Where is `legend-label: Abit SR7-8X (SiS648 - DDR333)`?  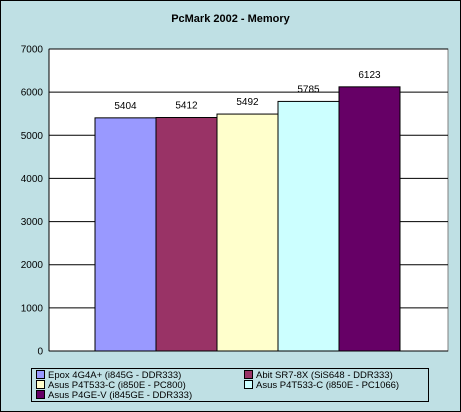
legend-label: Abit SR7-8X (SiS648 - DDR333) is located at coordinates (324, 375).